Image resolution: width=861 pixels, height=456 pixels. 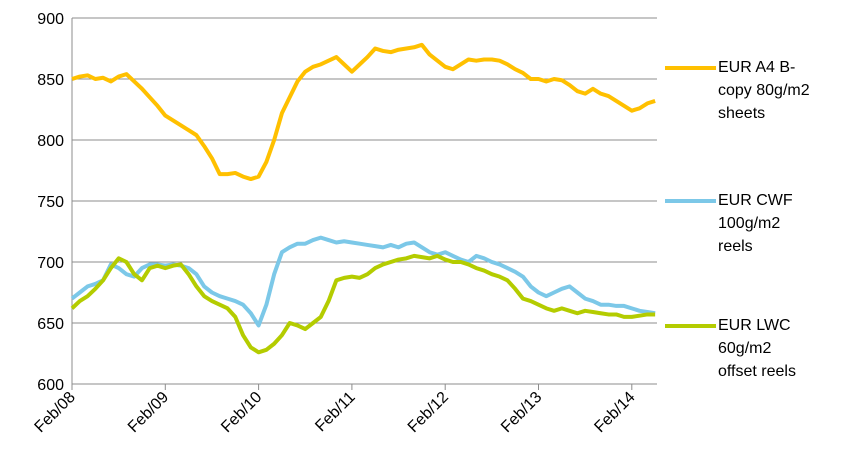 What do you see at coordinates (50, 324) in the screenshot?
I see `y-tick-label: 650` at bounding box center [50, 324].